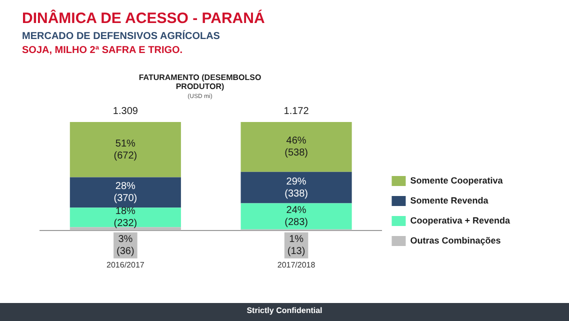 The width and height of the screenshot is (569, 321). I want to click on legend-label: Somente Cooperativa, so click(457, 180).